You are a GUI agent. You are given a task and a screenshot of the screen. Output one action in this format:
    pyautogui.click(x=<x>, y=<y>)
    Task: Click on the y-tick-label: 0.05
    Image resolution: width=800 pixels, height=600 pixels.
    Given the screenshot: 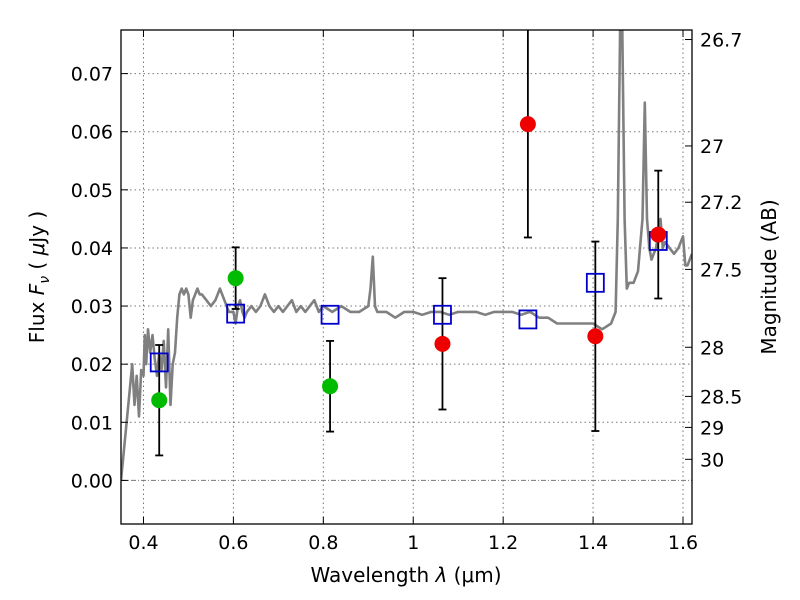 What is the action you would take?
    pyautogui.click(x=92, y=191)
    